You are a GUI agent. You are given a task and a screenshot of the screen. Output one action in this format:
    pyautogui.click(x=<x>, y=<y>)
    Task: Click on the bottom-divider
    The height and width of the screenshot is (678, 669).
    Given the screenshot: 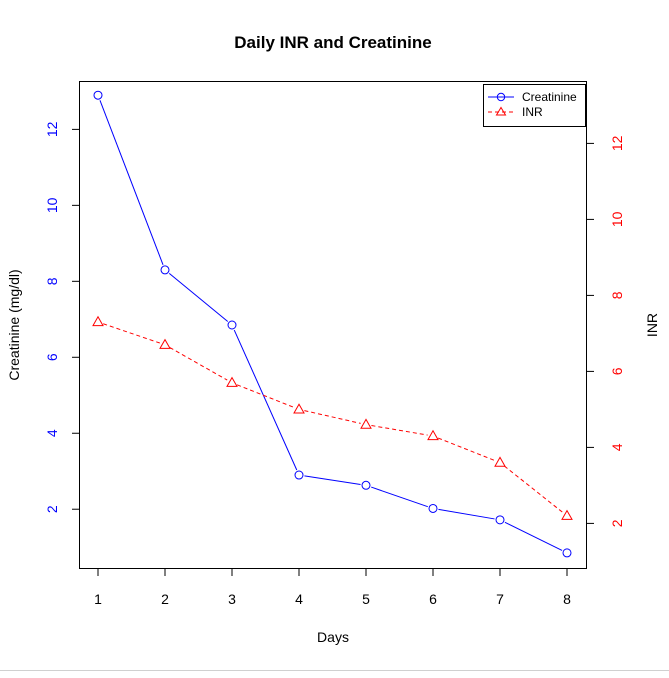 What is the action you would take?
    pyautogui.click(x=334, y=670)
    